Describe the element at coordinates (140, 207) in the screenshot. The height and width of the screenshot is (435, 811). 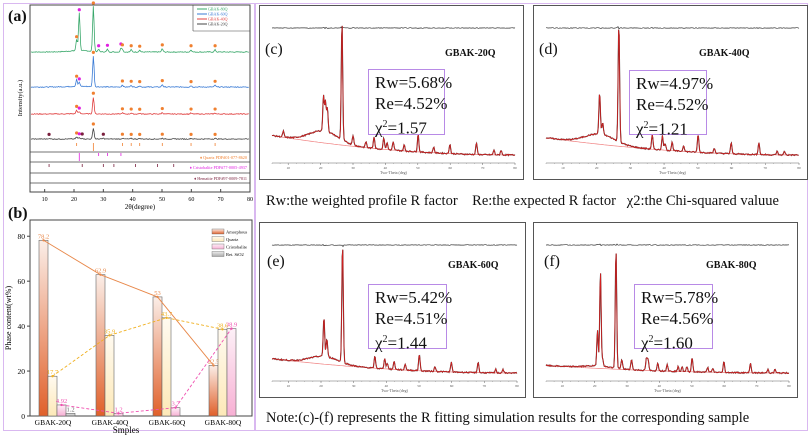
I see `x-axis-label: 2θ(degree)` at that location.